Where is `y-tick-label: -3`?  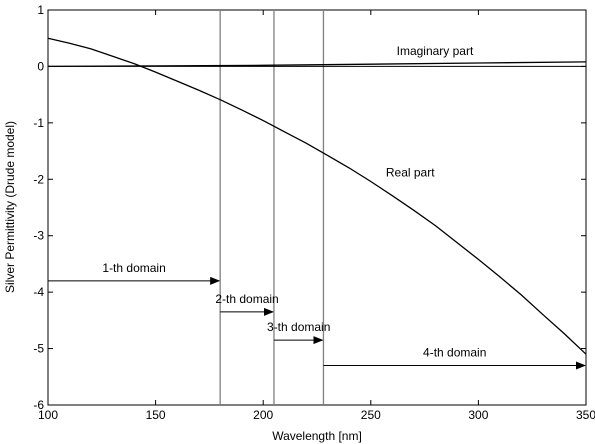
y-tick-label: -3 is located at coordinates (38, 236).